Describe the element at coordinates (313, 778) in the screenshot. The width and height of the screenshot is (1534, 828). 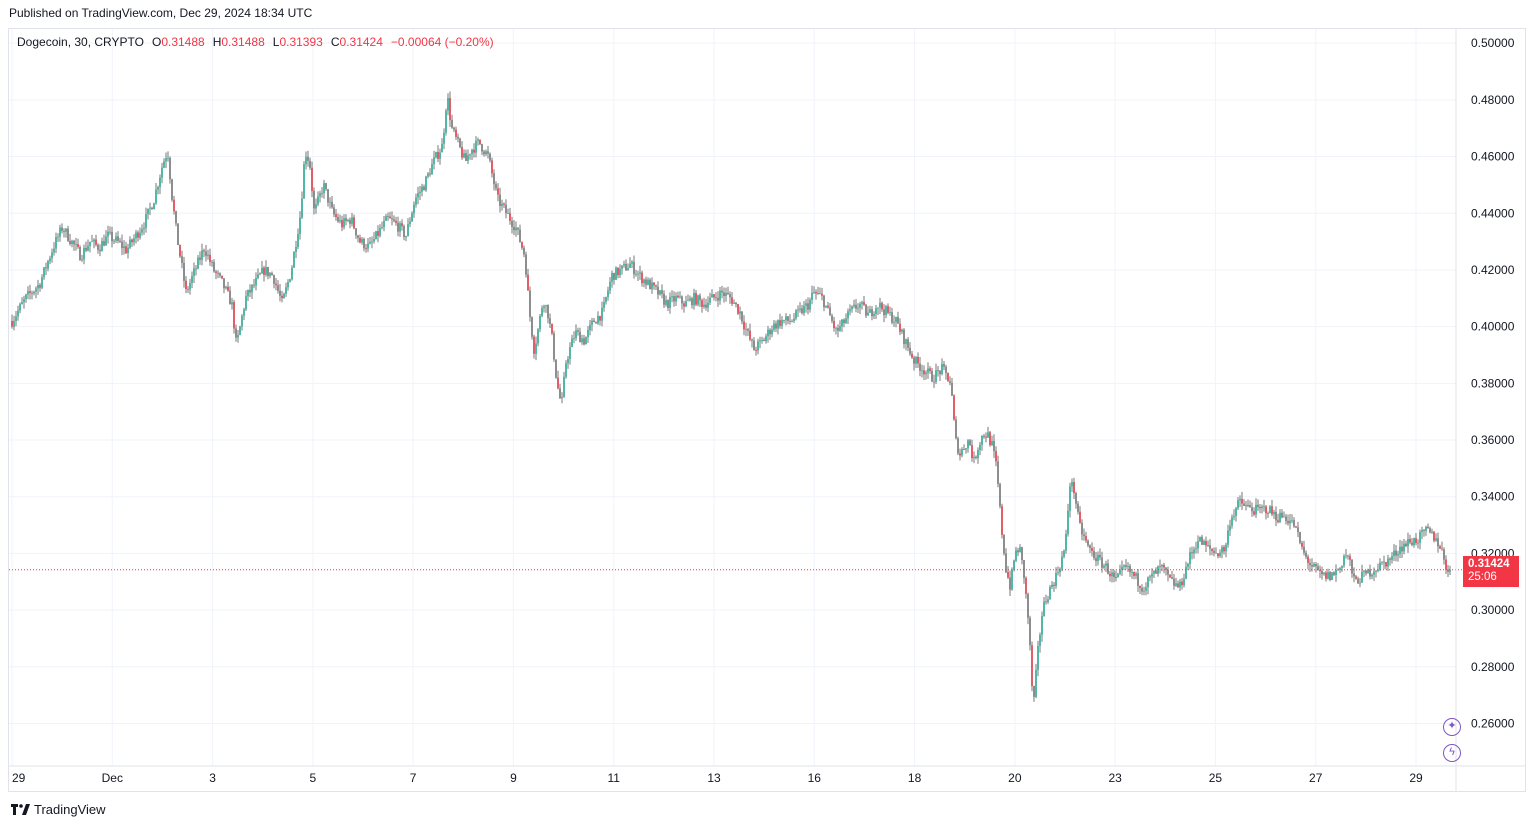
I see `x-tick-label: 5` at that location.